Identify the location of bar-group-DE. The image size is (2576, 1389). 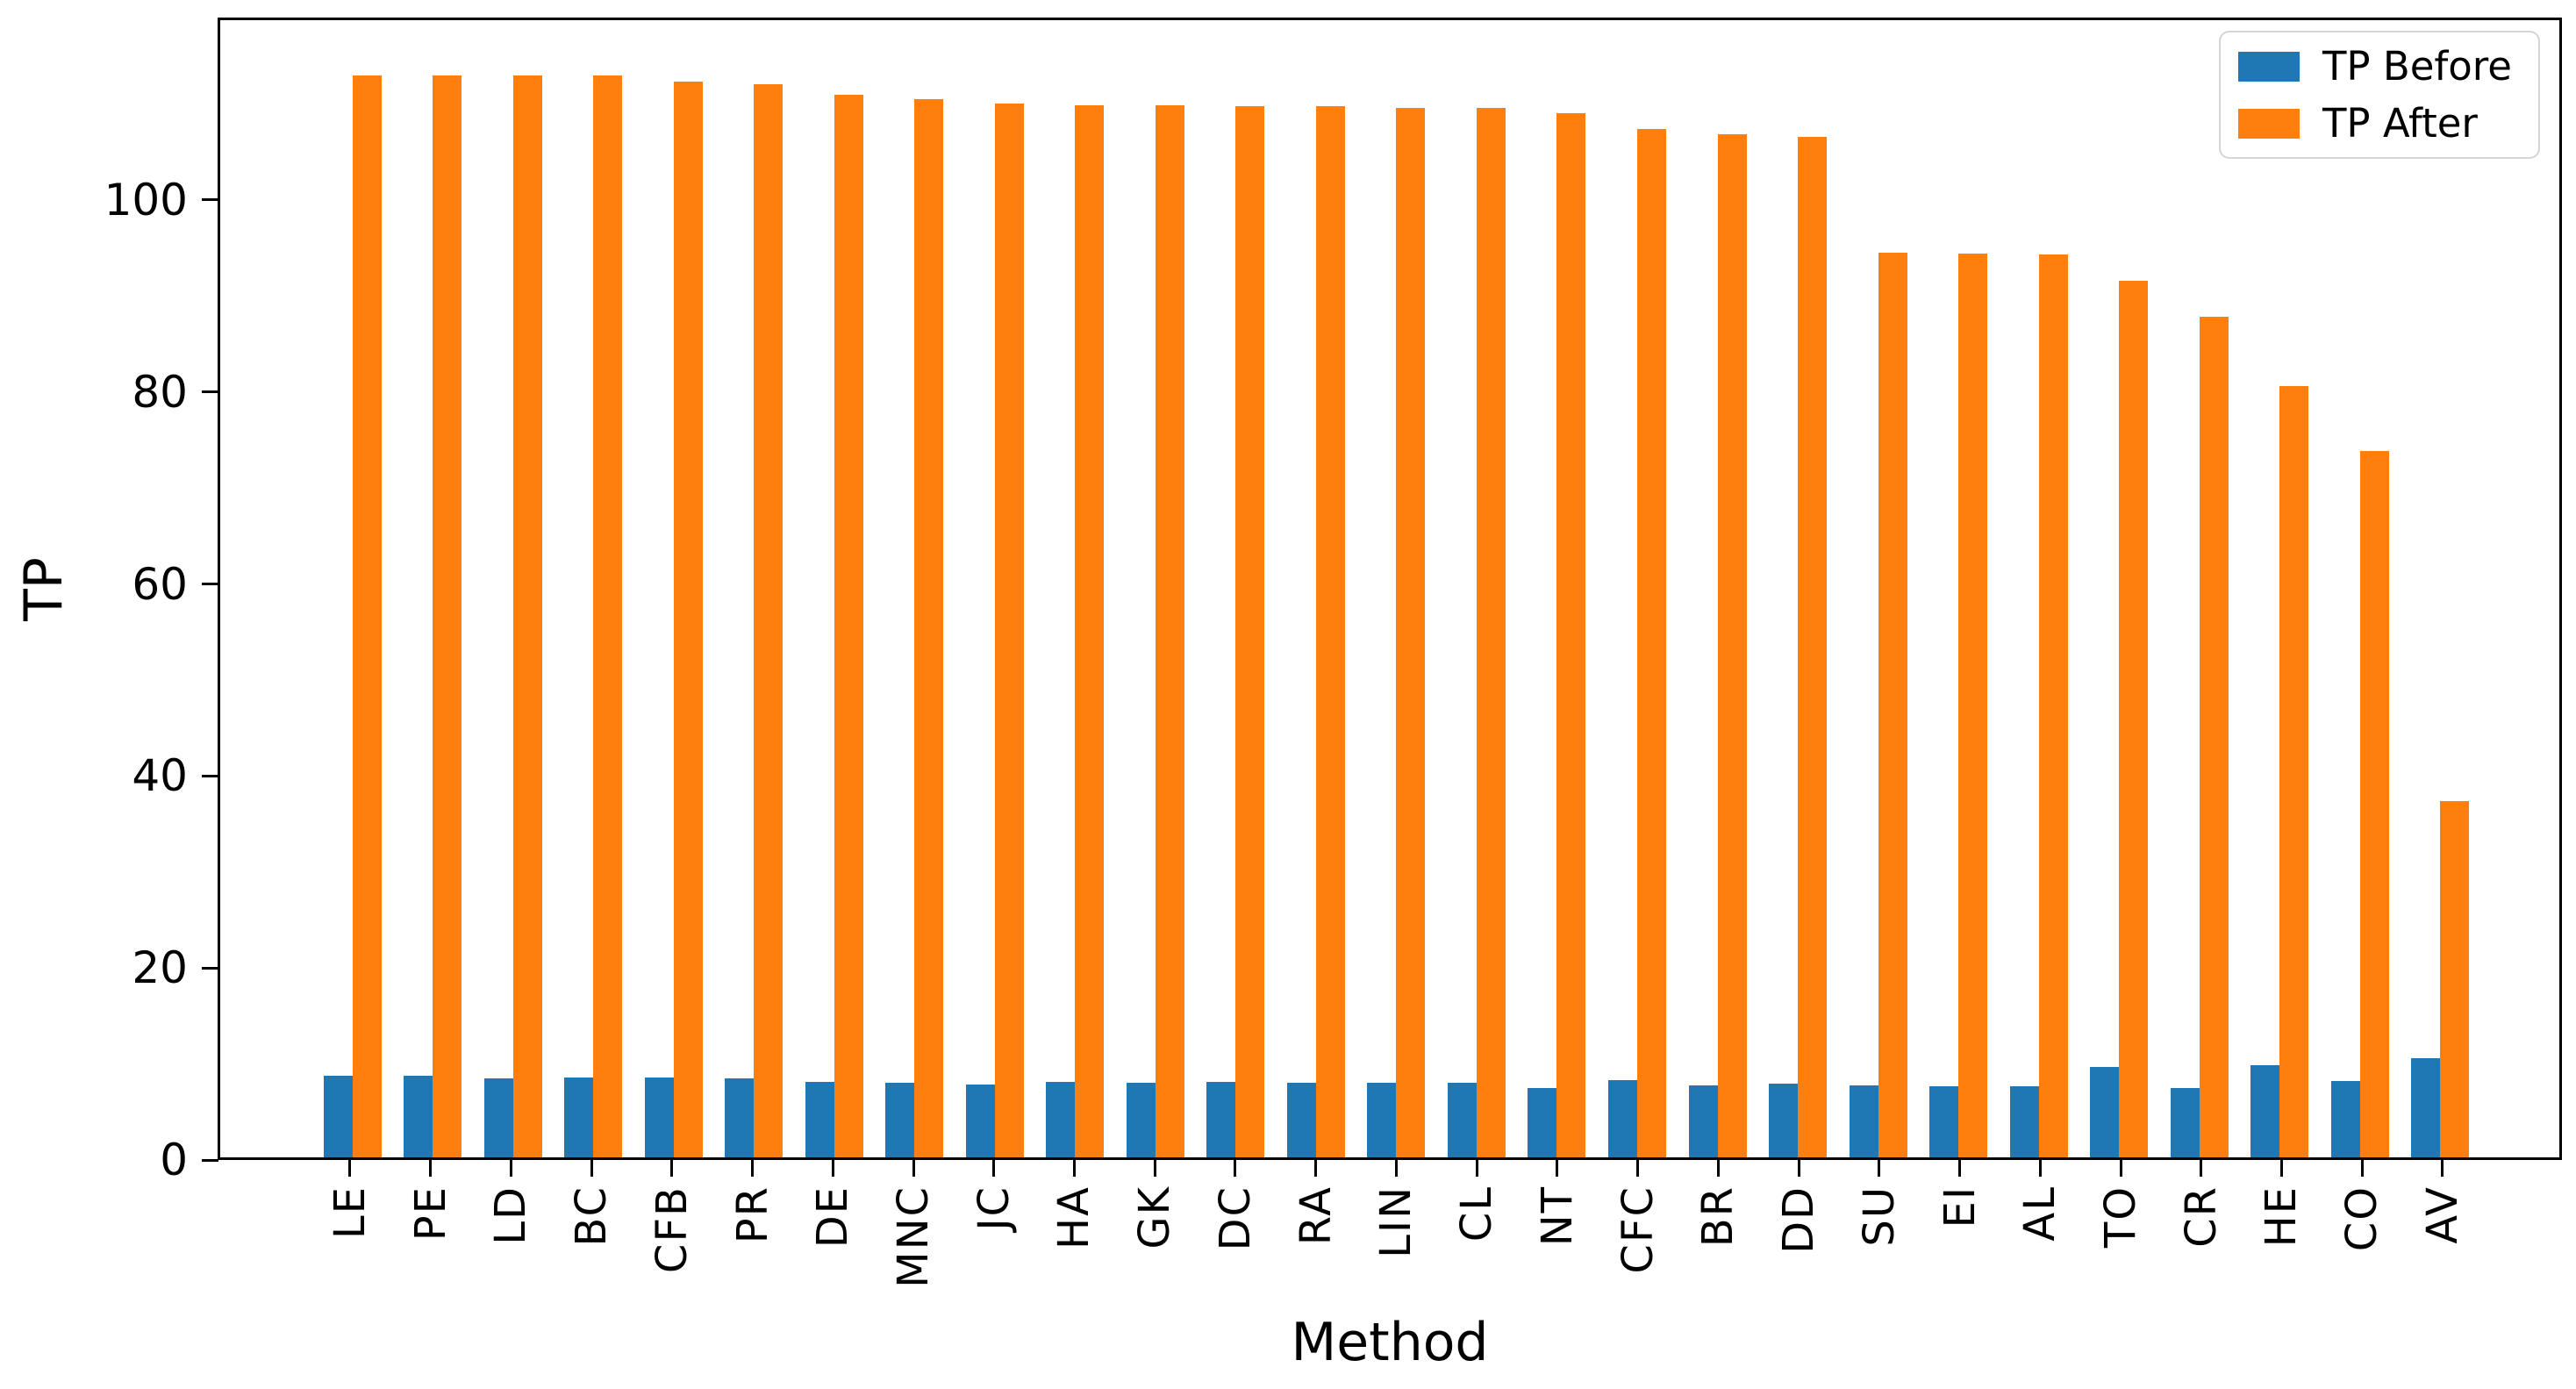
(834, 588).